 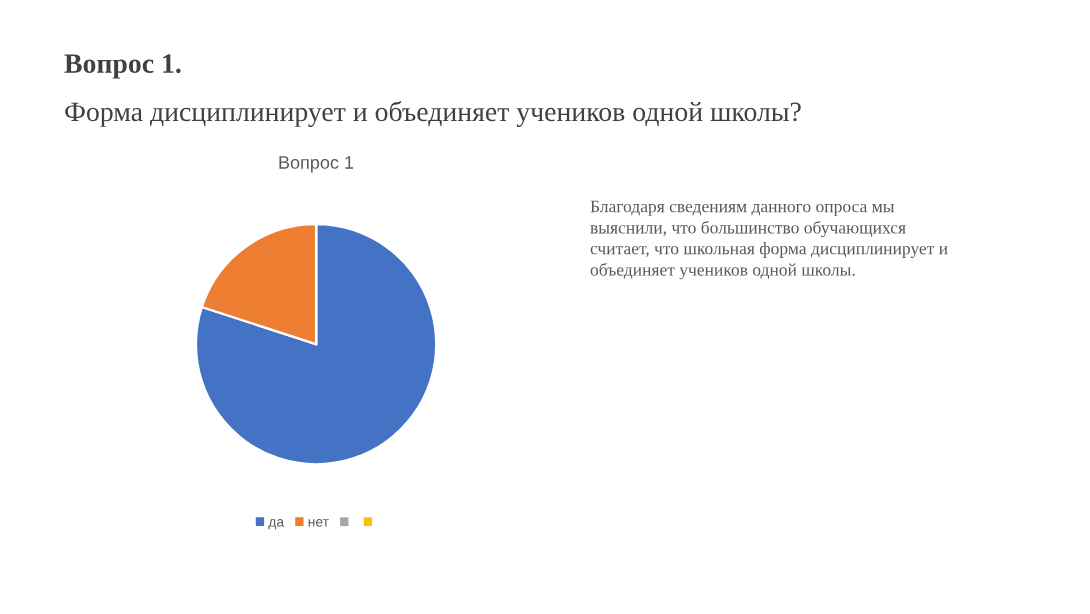 What do you see at coordinates (316, 164) in the screenshot?
I see `text: Вопрос 1` at bounding box center [316, 164].